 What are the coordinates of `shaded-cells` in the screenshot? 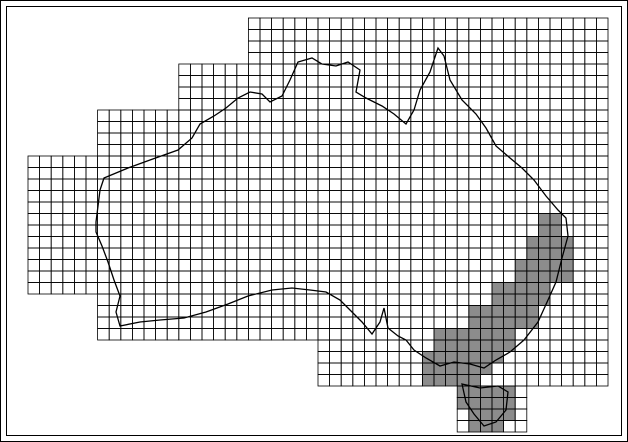 It's located at (498, 322).